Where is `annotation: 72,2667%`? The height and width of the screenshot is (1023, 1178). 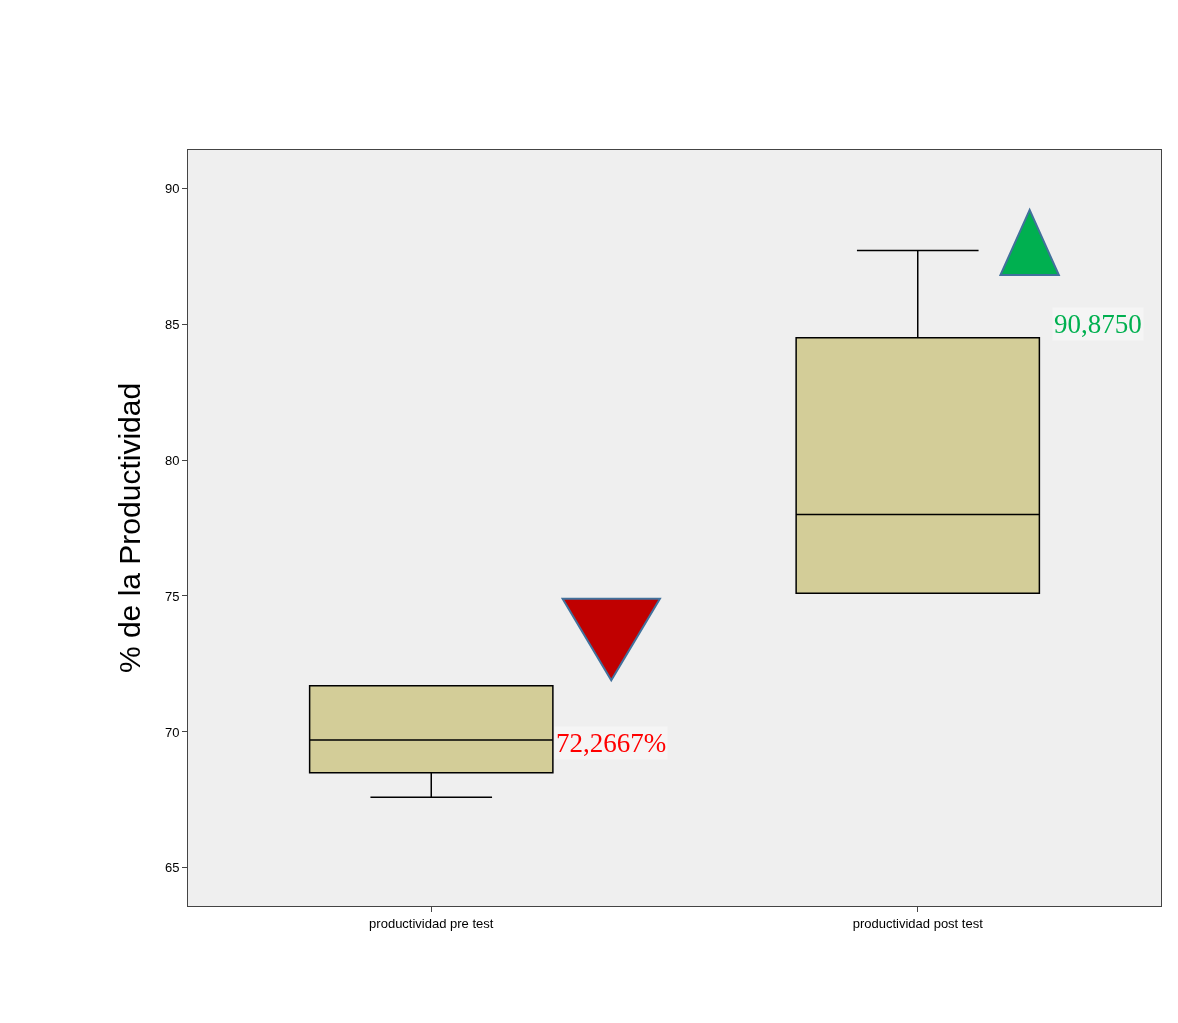 annotation: 72,2667% is located at coordinates (611, 743).